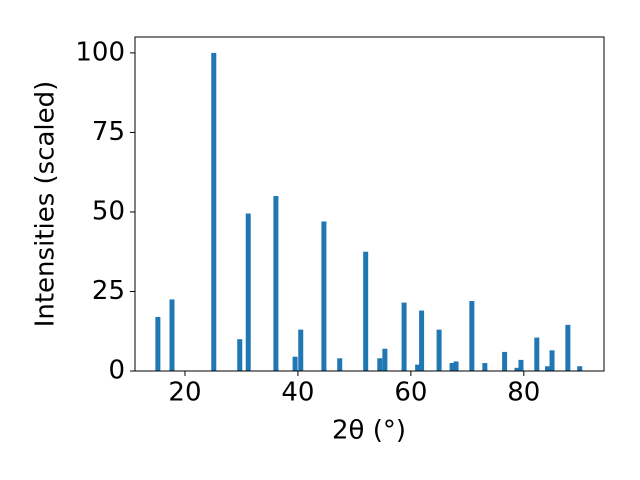  Describe the element at coordinates (410, 393) in the screenshot. I see `x-tick-label: 60` at that location.